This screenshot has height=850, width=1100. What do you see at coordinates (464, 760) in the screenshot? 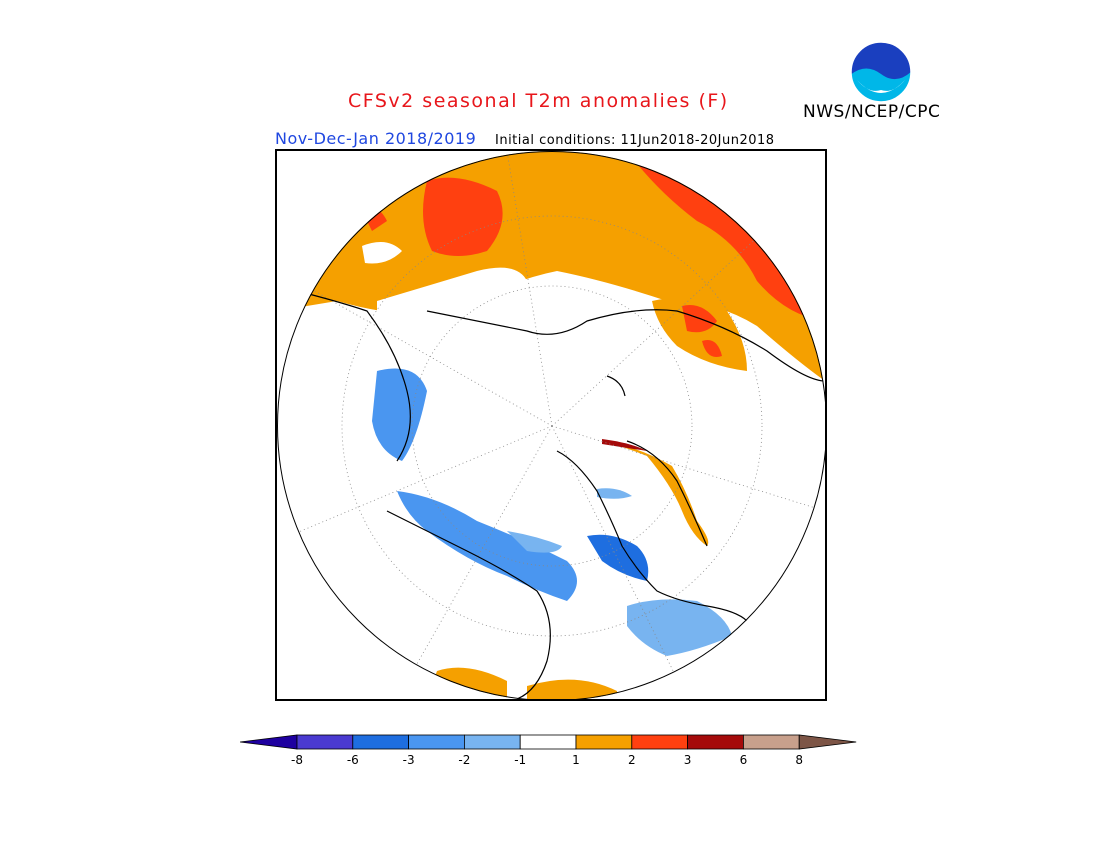
I see `colorbar-label: -2` at bounding box center [464, 760].